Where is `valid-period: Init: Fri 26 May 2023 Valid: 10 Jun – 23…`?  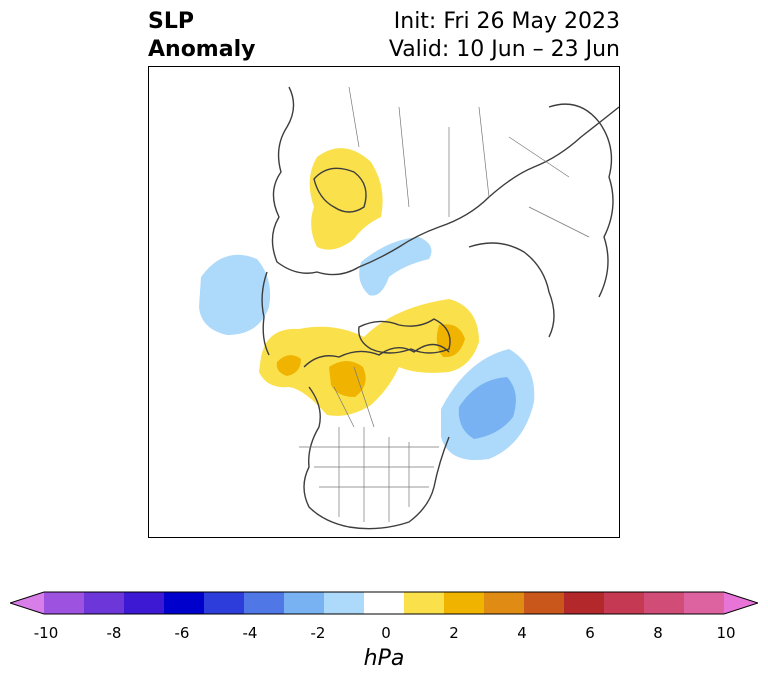
valid-period: Init: Fri 26 May 2023 Valid: 10 Jun – 23… is located at coordinates (504, 36).